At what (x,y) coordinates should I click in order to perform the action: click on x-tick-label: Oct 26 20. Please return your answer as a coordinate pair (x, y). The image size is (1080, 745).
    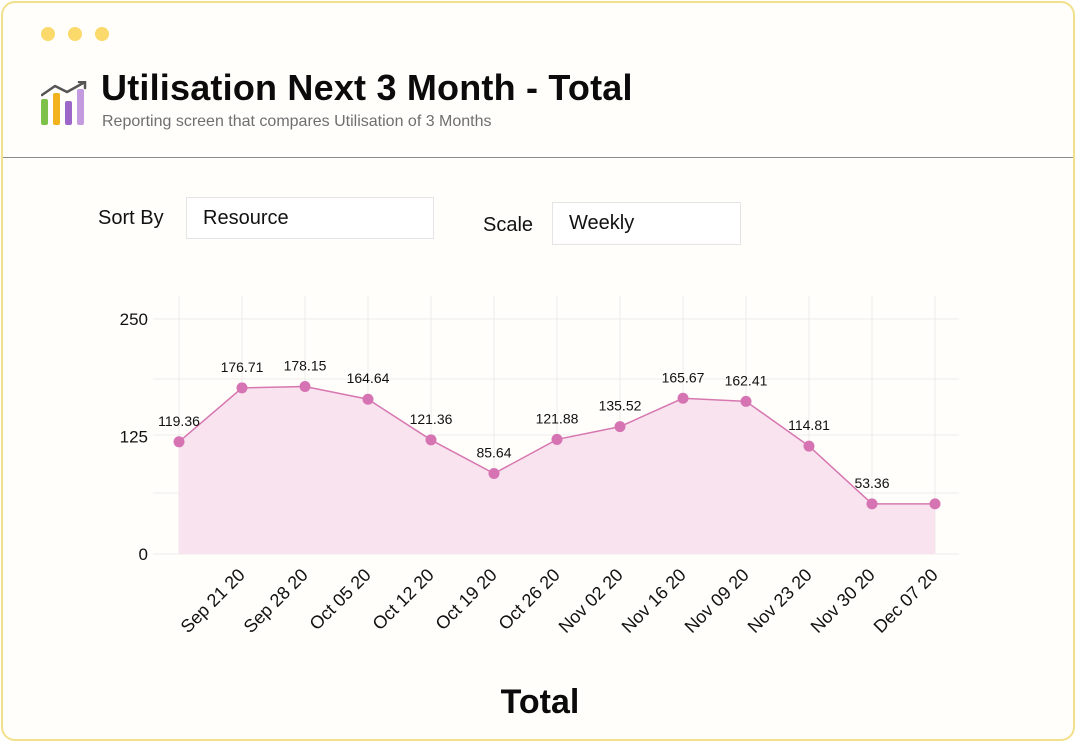
    Looking at the image, I should click on (528, 599).